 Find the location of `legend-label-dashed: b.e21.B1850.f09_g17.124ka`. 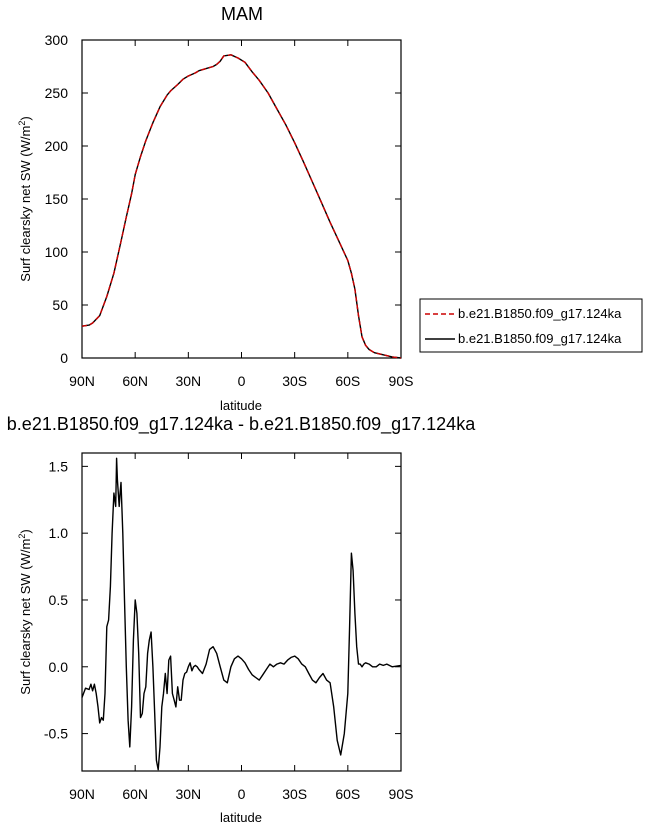

legend-label-dashed: b.e21.B1850.f09_g17.124ka is located at coordinates (540, 313).